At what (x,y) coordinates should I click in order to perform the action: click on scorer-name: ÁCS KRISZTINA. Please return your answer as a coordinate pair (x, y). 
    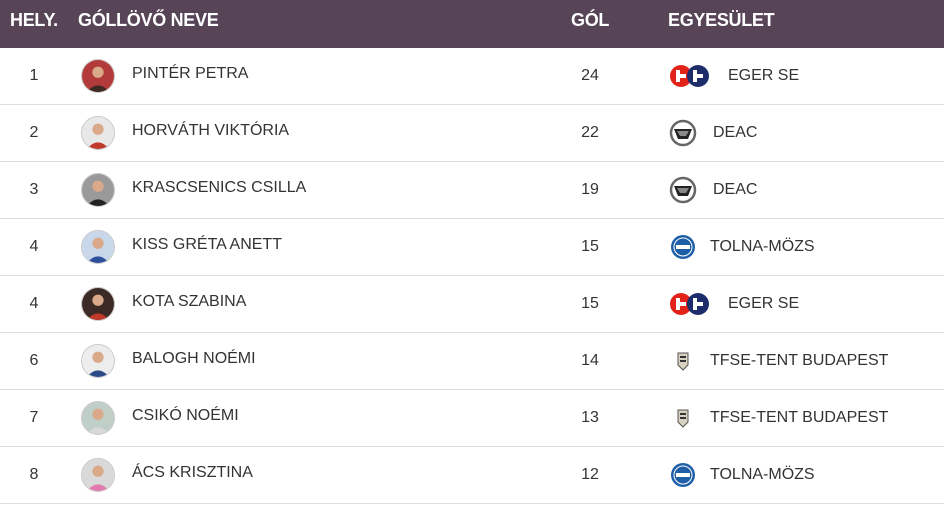
    Looking at the image, I should click on (192, 472).